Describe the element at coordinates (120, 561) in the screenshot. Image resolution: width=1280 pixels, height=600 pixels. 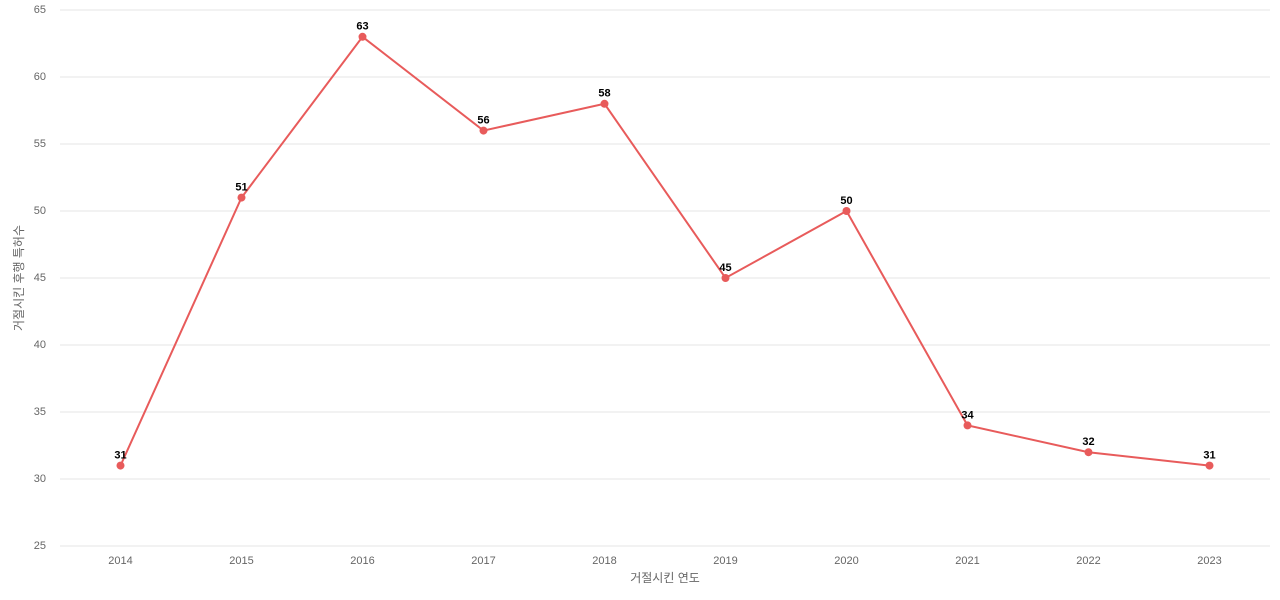
I see `x-tick-label: 2014` at that location.